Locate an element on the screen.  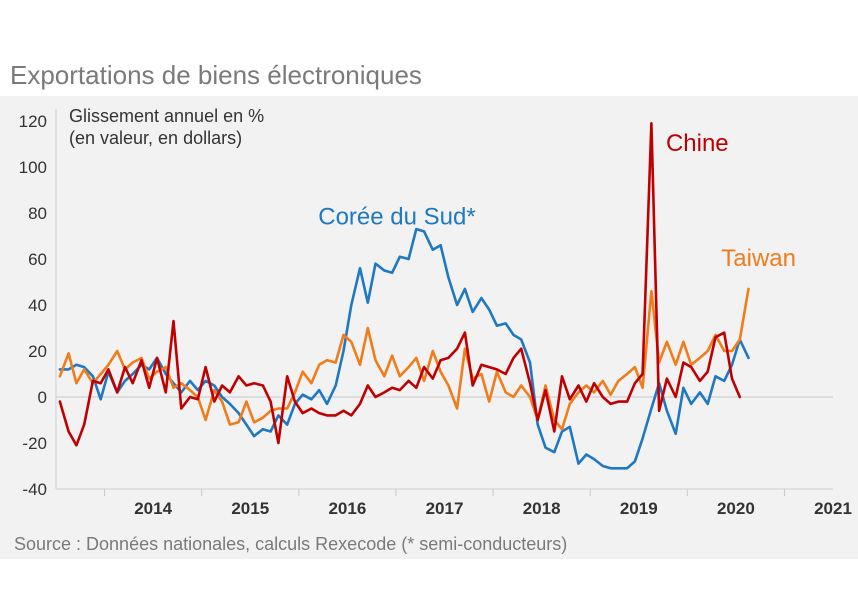
x-tick-label: 2018 is located at coordinates (542, 508).